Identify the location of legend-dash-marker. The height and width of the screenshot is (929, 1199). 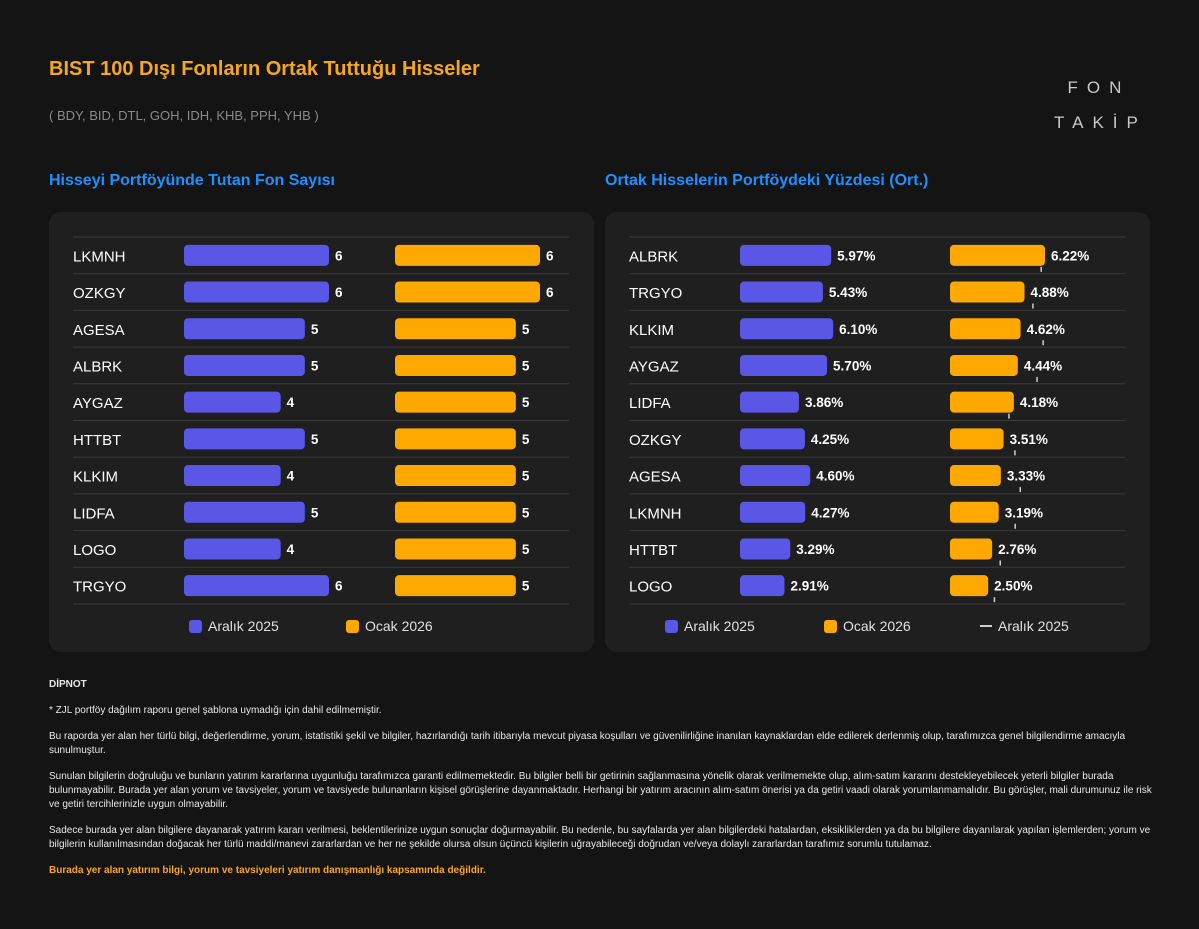
(986, 626).